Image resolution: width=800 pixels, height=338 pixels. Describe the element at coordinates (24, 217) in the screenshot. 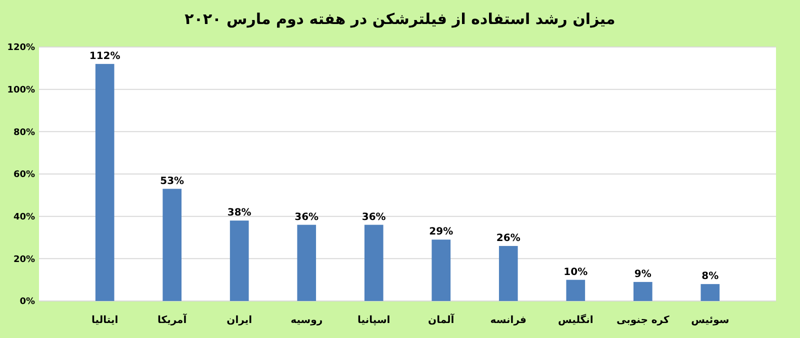

I see `y-tick-label: 40%` at that location.